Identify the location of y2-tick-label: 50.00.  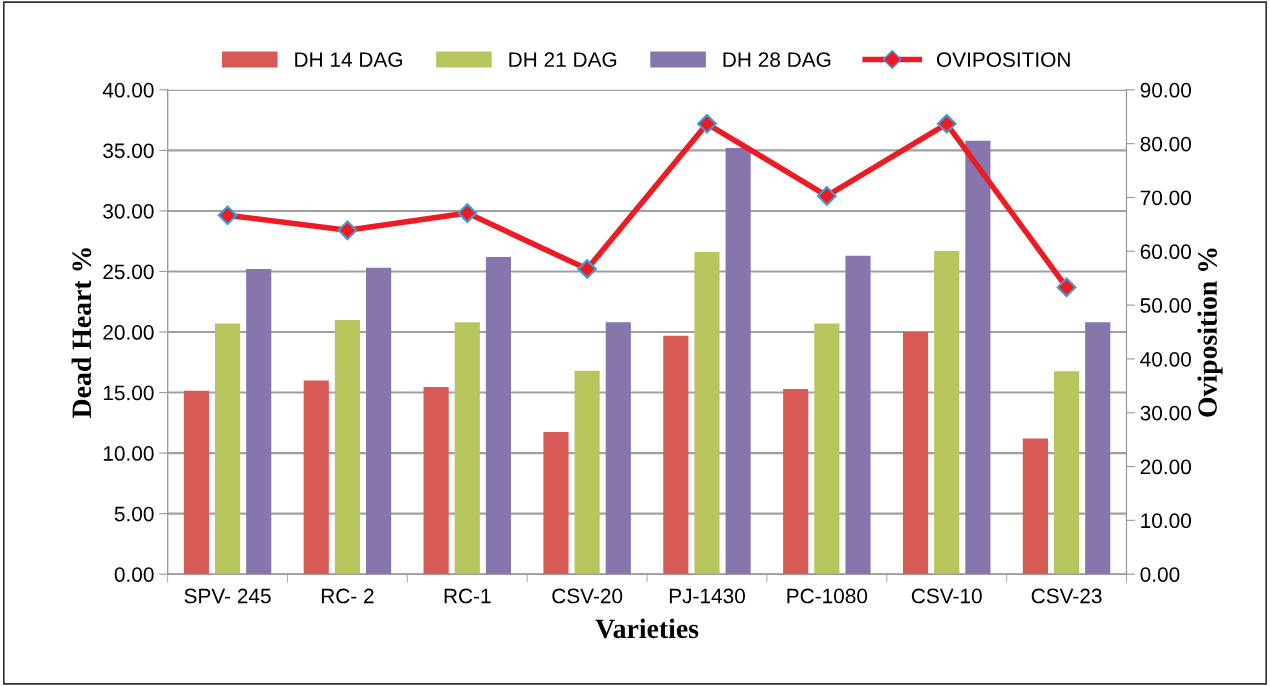
(1165, 305).